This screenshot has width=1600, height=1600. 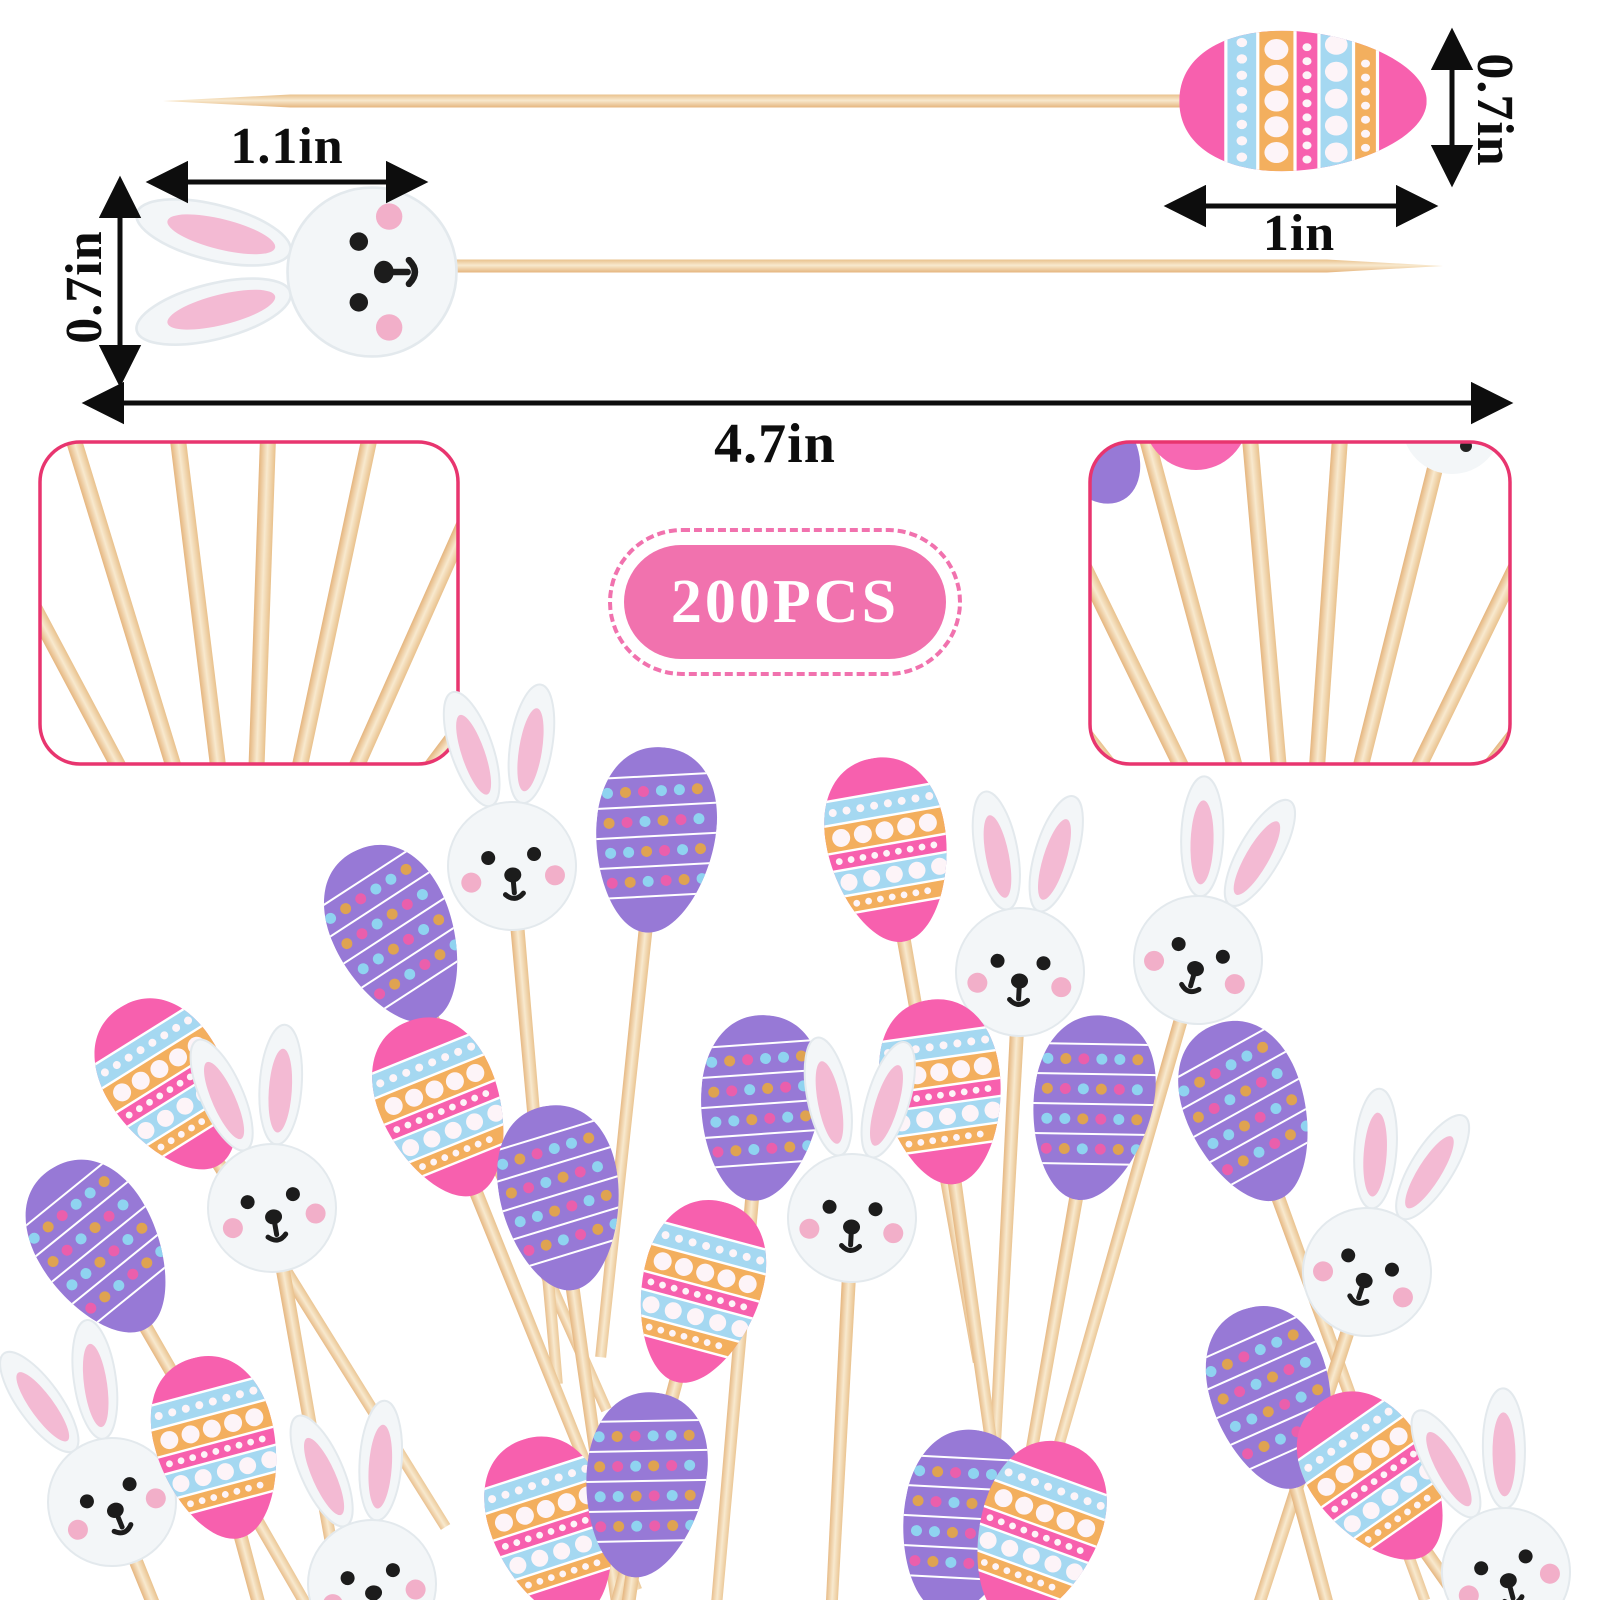 I want to click on partial-bunny-head, so click(x=1452, y=458).